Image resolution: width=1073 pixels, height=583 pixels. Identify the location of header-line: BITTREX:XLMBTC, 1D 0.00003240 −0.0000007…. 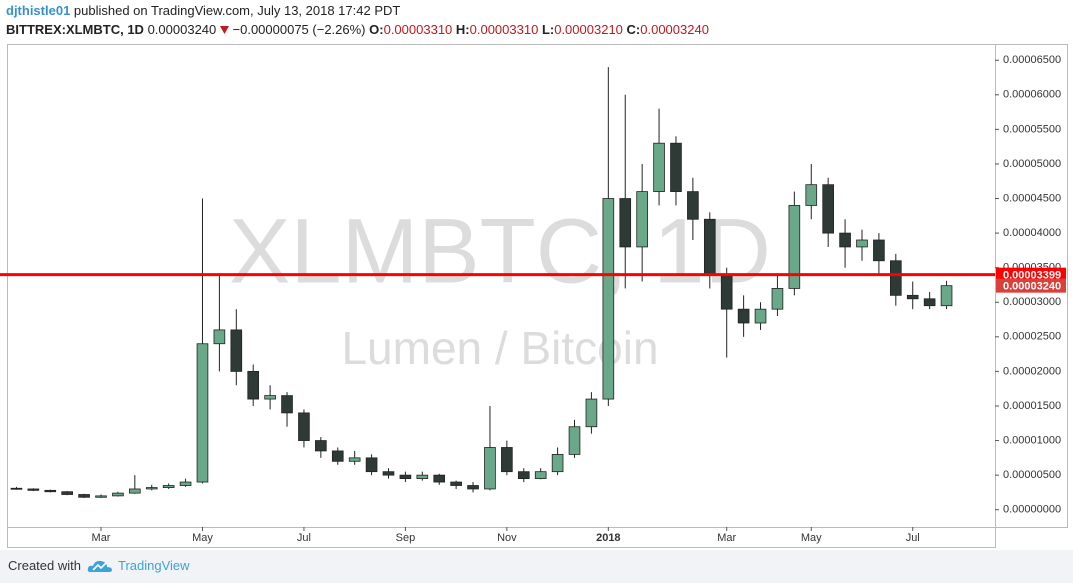
(357, 29).